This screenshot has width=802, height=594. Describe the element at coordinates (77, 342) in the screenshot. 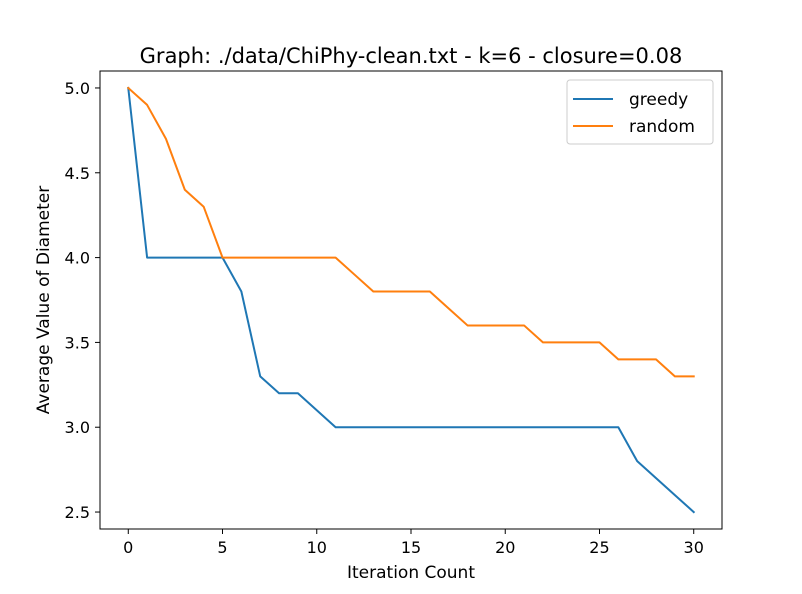

I see `y-tick-label: 3.5` at that location.